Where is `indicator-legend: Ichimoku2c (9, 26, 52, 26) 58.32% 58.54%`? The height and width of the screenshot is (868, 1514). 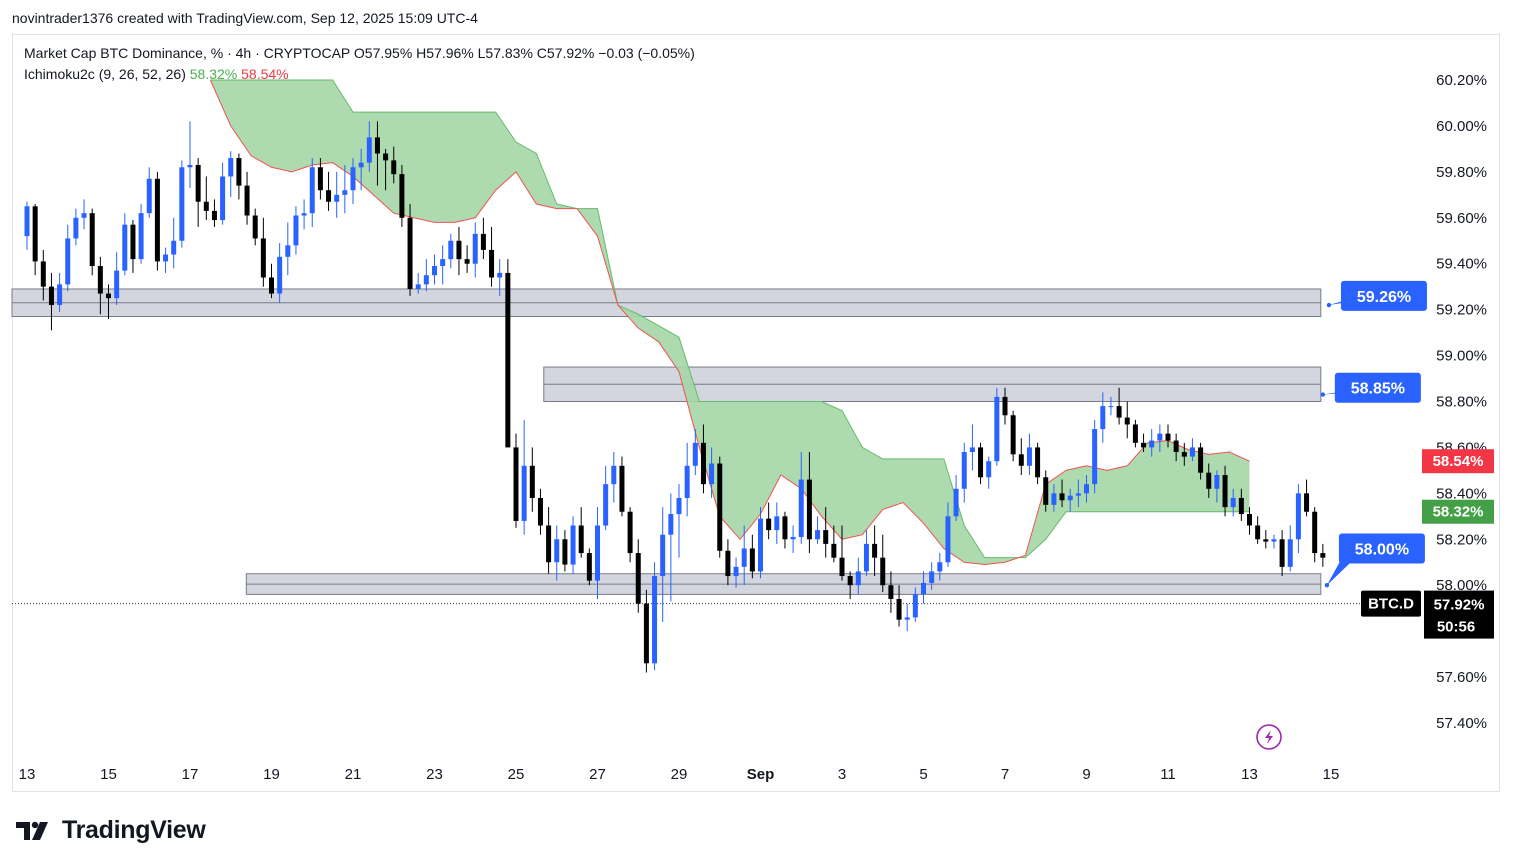 indicator-legend: Ichimoku2c (9, 26, 52, 26) 58.32% 58.54% is located at coordinates (156, 74).